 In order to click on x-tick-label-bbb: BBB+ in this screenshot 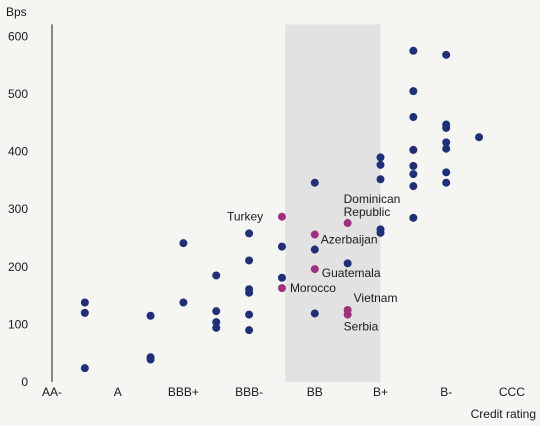, I will do `click(183, 392)`.